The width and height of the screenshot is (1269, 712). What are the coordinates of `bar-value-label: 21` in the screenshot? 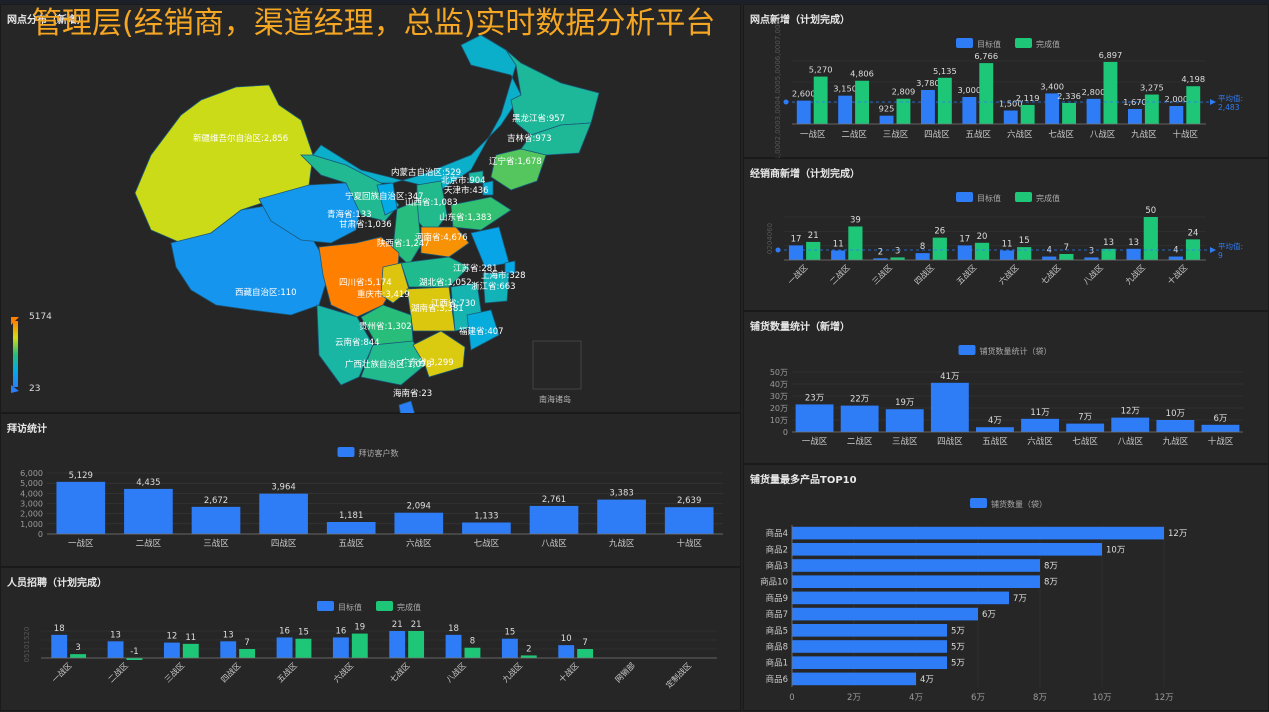 It's located at (813, 236).